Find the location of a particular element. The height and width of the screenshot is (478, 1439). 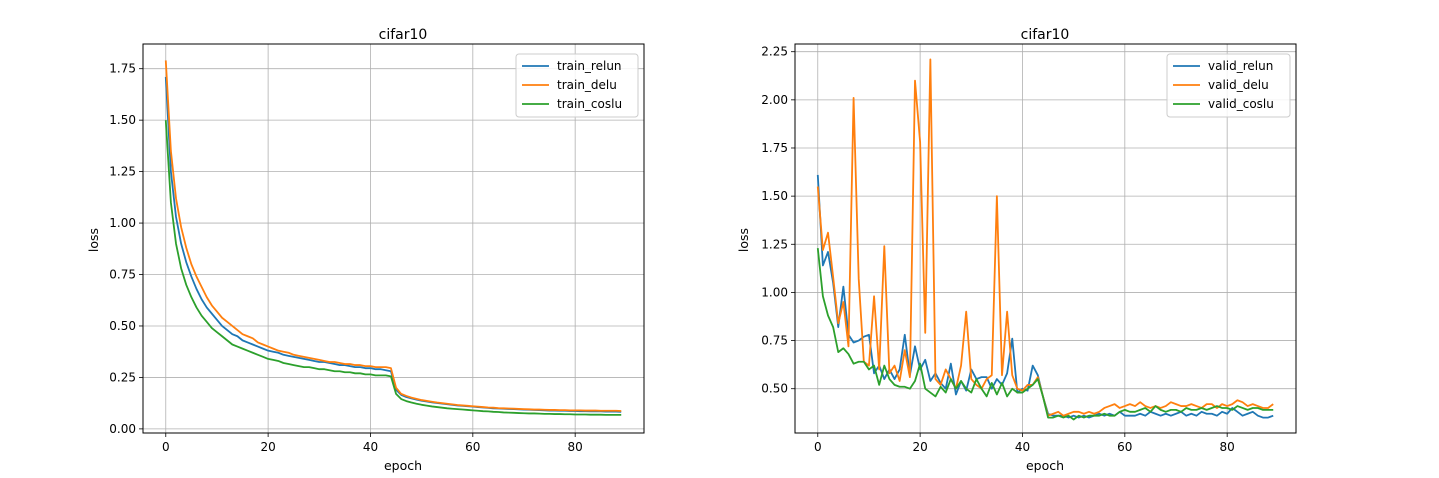

legend-label-train-coslu: train_coslu is located at coordinates (589, 104).